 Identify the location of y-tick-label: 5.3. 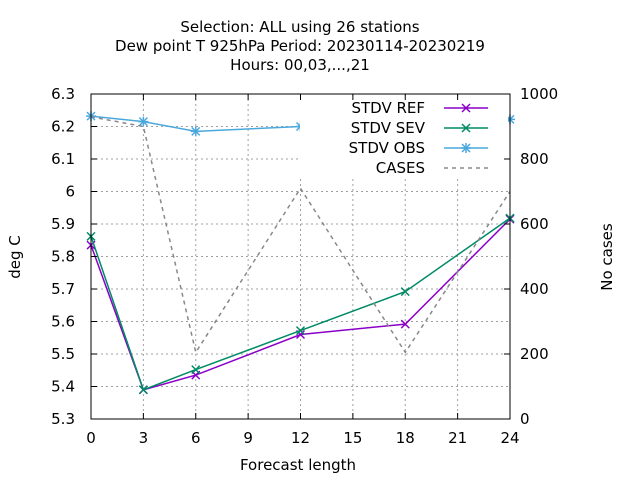
(63, 419).